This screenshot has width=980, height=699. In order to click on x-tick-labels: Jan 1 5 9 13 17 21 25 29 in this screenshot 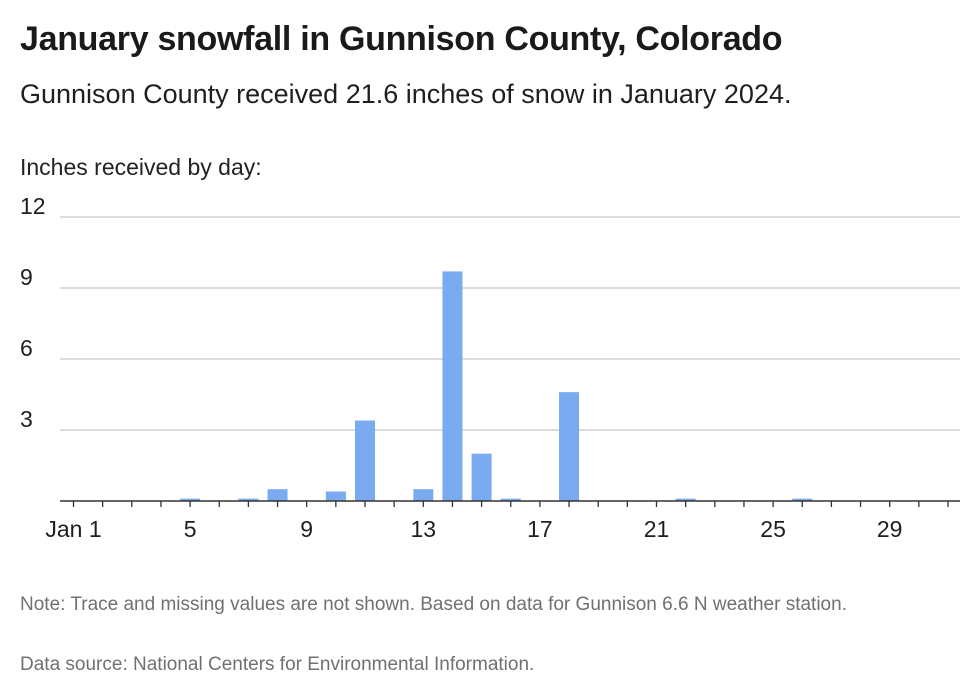, I will do `click(473, 529)`.